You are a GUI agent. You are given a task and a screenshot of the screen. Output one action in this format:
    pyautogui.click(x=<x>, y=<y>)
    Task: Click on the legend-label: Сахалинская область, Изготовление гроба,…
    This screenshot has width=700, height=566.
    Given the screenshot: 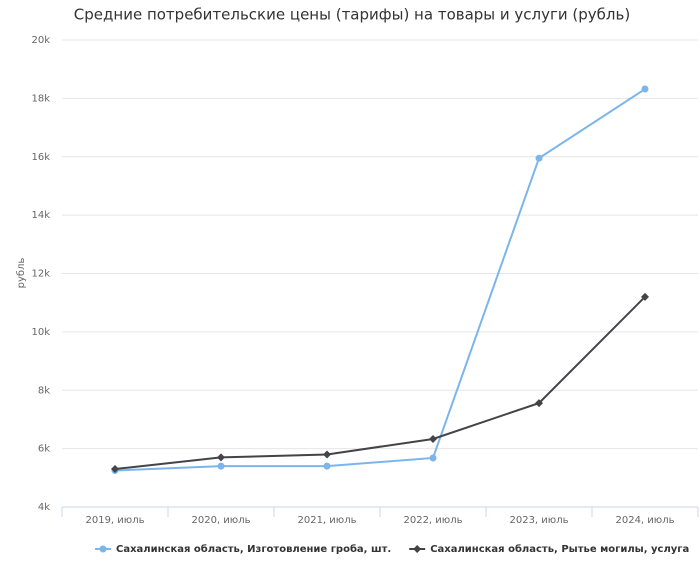 What is the action you would take?
    pyautogui.click(x=253, y=549)
    